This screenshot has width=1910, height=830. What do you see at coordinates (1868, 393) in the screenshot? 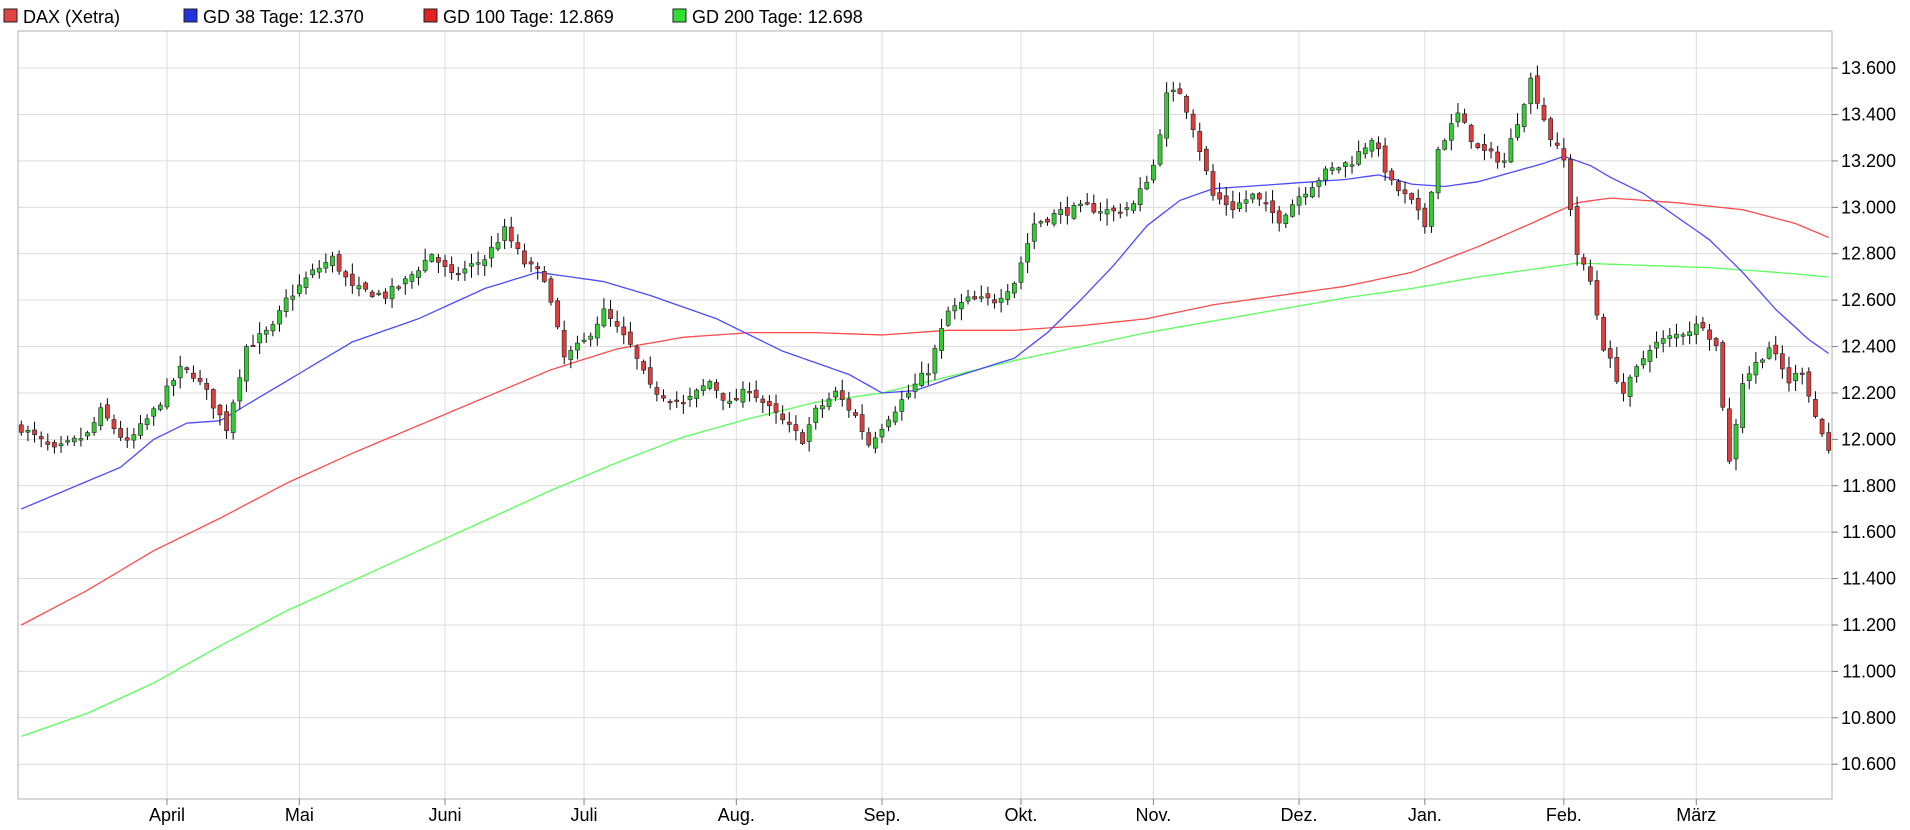
I see `y-tick-label: 12.200` at bounding box center [1868, 393].